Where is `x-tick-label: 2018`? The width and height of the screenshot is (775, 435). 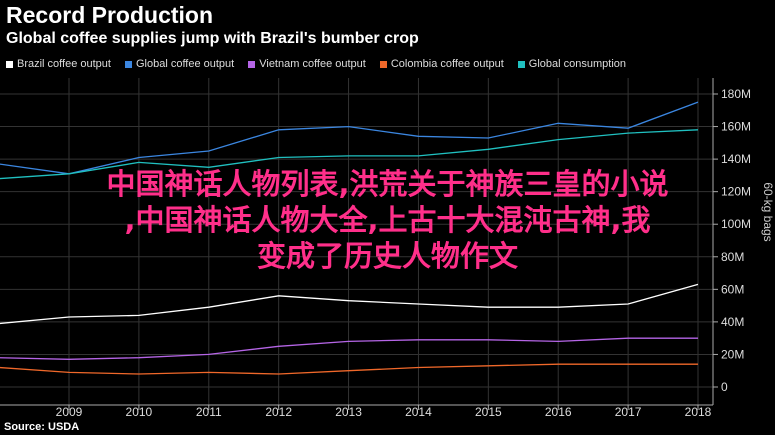 x-tick-label: 2018 is located at coordinates (698, 412).